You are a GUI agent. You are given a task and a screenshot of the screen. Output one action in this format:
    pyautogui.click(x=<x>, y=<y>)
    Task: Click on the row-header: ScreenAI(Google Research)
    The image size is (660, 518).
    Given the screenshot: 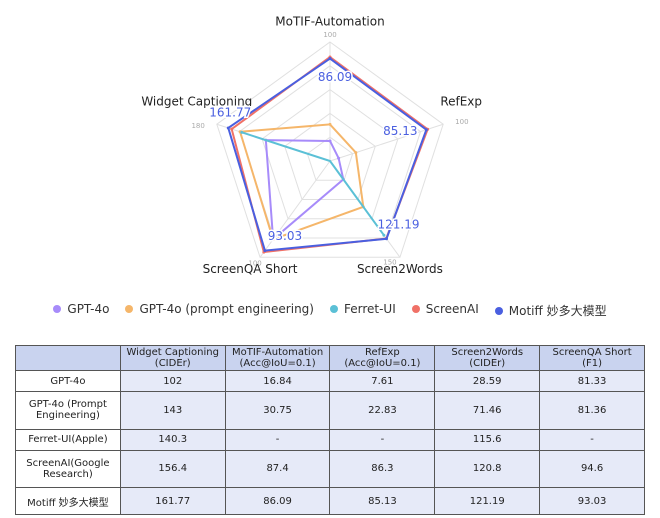 What is the action you would take?
    pyautogui.click(x=68, y=468)
    